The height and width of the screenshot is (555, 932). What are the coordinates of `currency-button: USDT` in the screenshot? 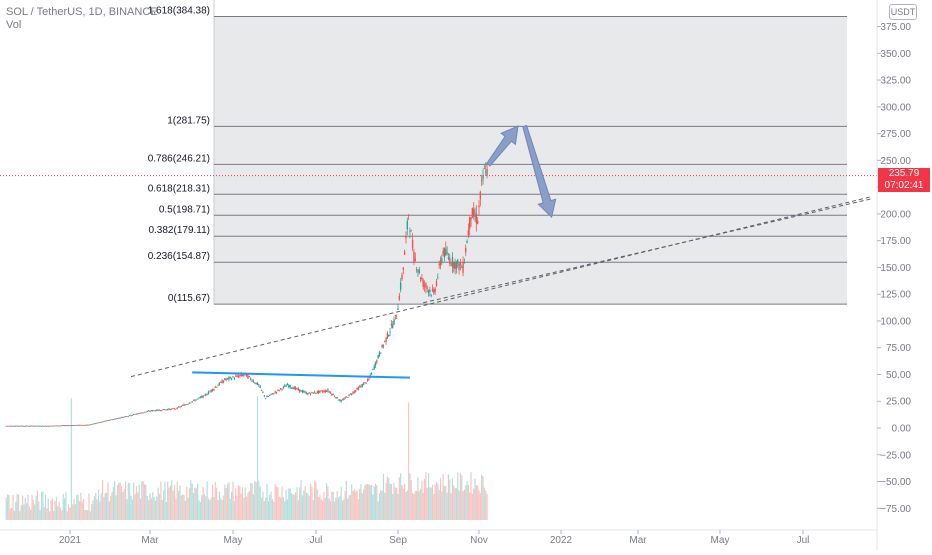 It's located at (903, 12).